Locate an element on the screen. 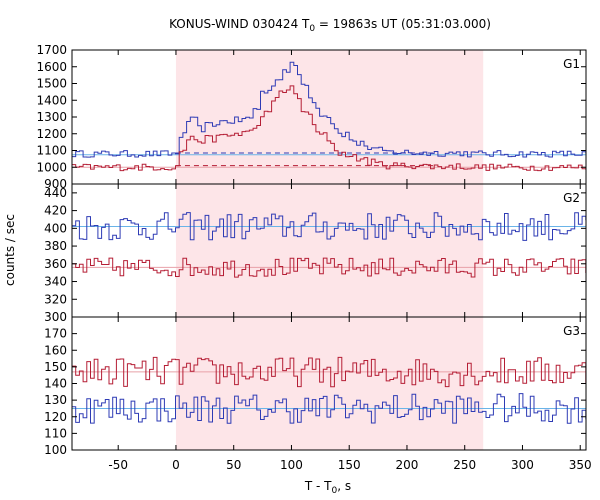 This screenshot has width=600, height=500. x-axis-title: T - T0, s is located at coordinates (327, 487).